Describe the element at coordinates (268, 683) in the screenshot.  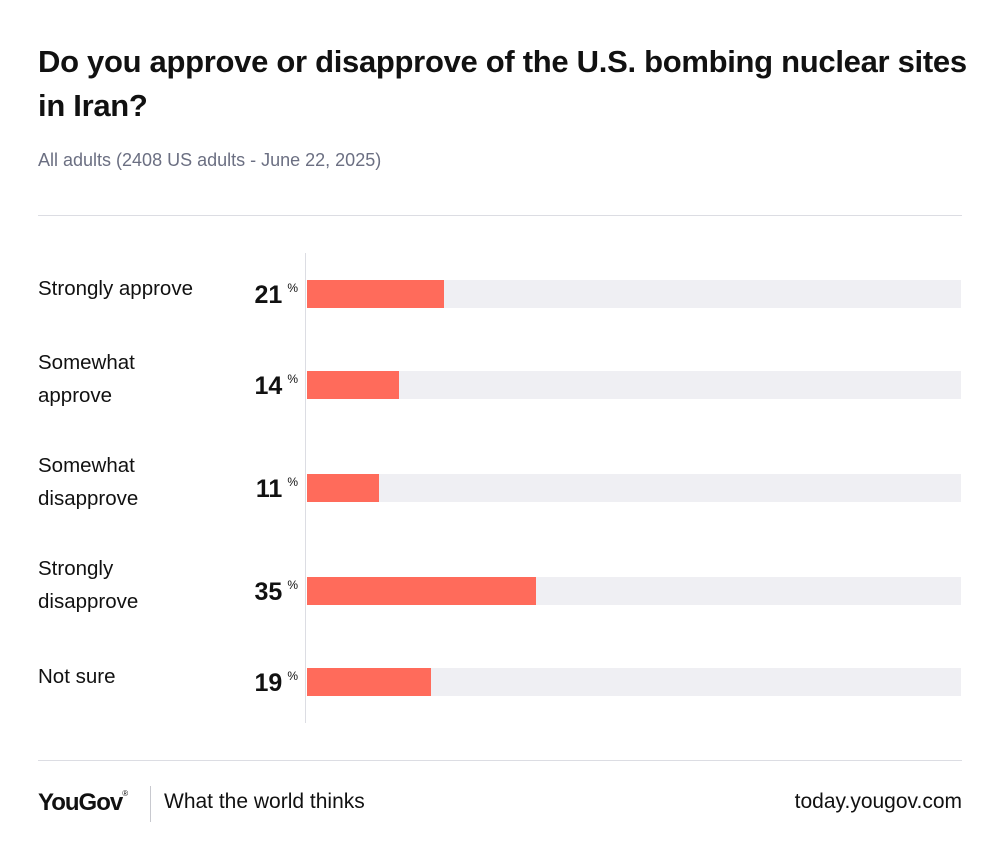
I see `value-number: 19` at that location.